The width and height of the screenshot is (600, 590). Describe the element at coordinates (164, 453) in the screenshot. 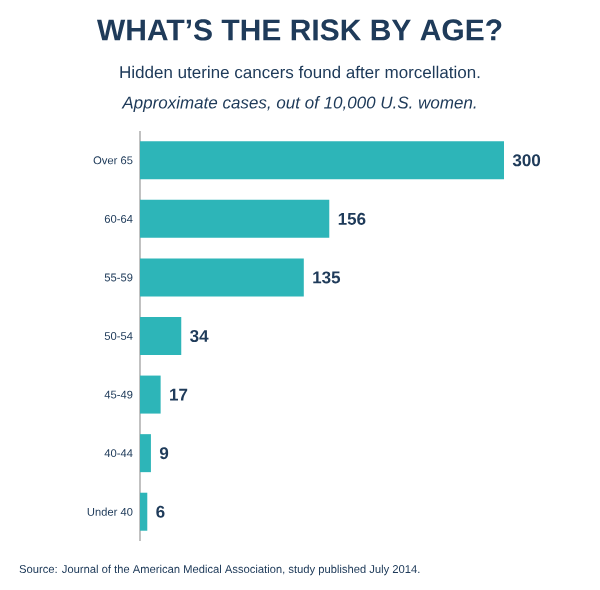

I see `data-label: 9` at that location.